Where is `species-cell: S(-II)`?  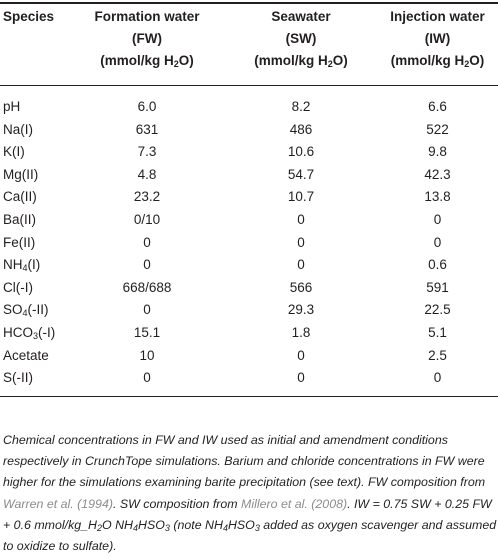
species-cell: S(-II) is located at coordinates (18, 378).